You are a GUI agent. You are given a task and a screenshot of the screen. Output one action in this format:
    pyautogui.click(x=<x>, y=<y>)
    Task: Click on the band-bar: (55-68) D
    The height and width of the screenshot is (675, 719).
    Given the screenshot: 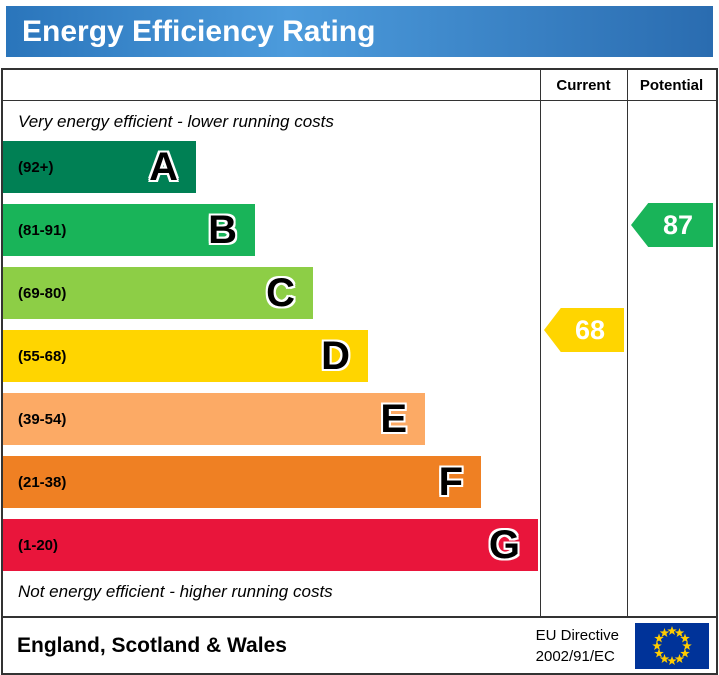 What is the action you would take?
    pyautogui.click(x=185, y=356)
    